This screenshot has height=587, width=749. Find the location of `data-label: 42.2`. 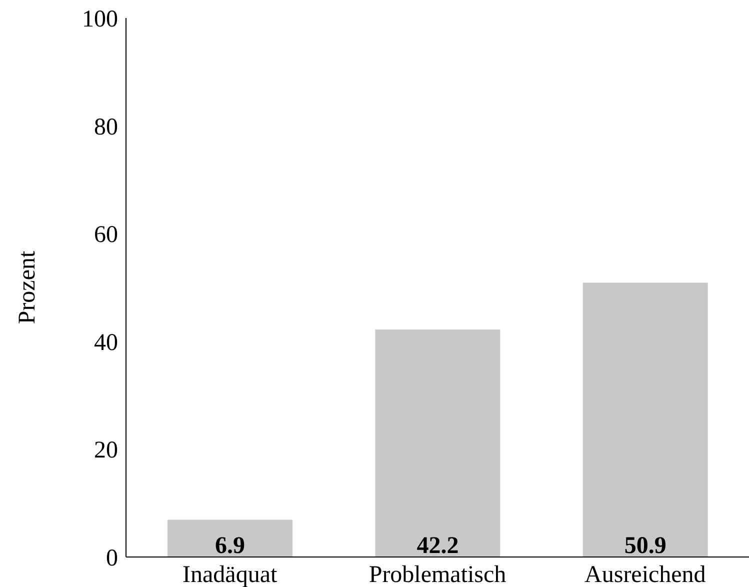

data-label: 42.2 is located at coordinates (437, 546).